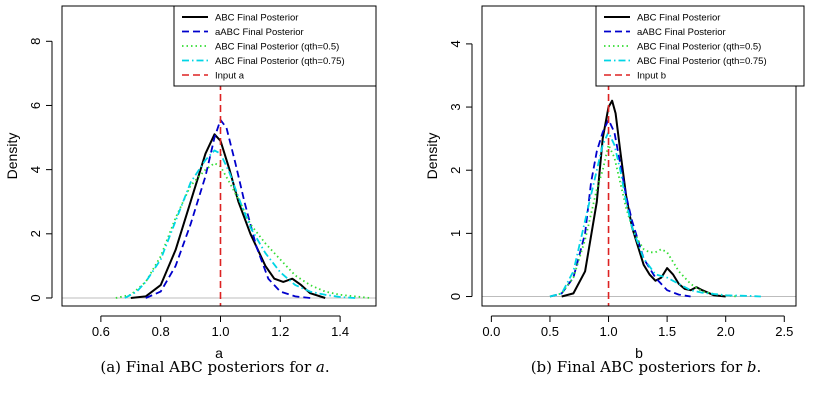 Image resolution: width=813 pixels, height=402 pixels. What do you see at coordinates (320, 367) in the screenshot?
I see `caption-variable: a` at bounding box center [320, 367].